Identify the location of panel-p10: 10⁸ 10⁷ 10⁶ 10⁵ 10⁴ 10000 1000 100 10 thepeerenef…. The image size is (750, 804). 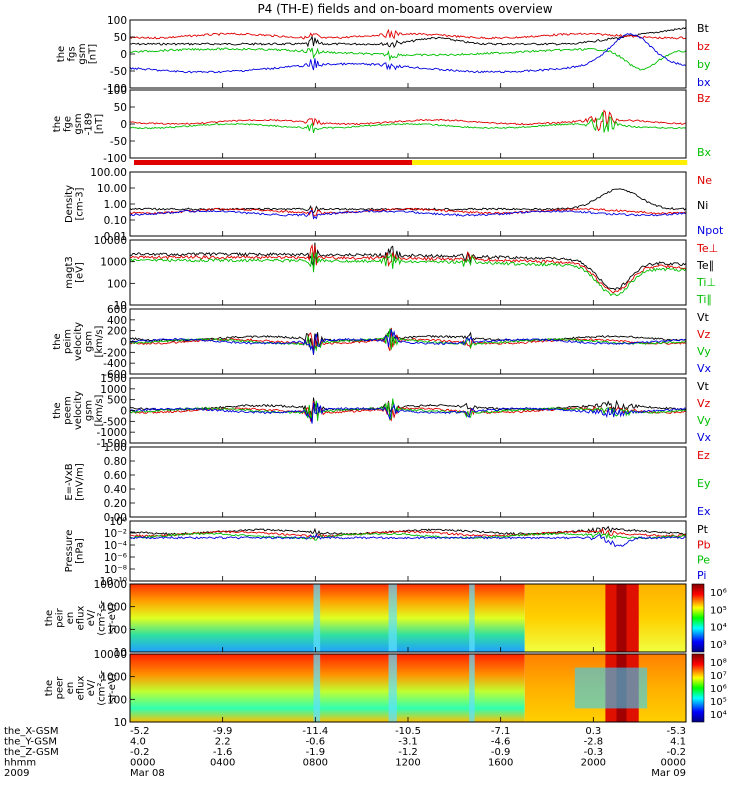
(385, 689).